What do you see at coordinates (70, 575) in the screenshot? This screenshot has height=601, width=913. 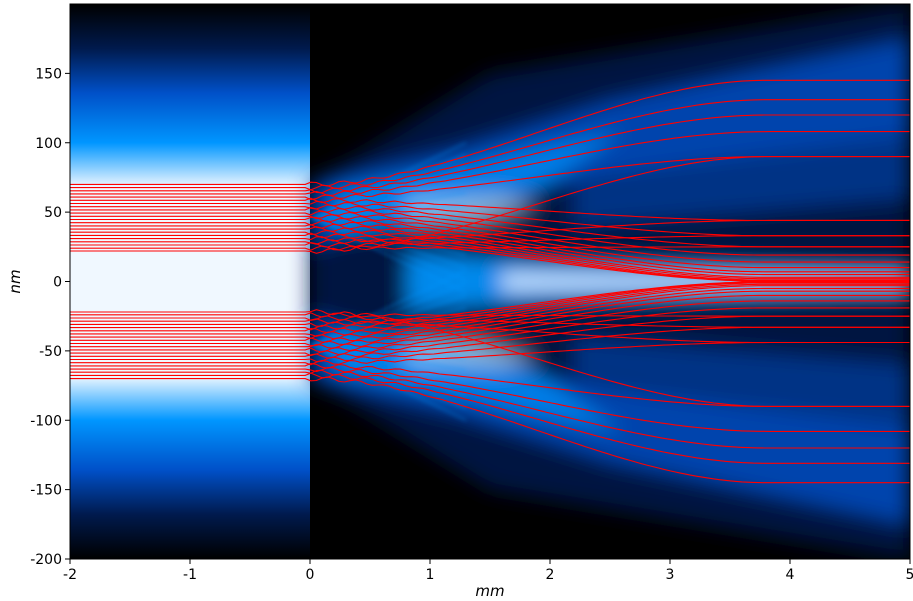 I see `x-tick-label: -2` at bounding box center [70, 575].